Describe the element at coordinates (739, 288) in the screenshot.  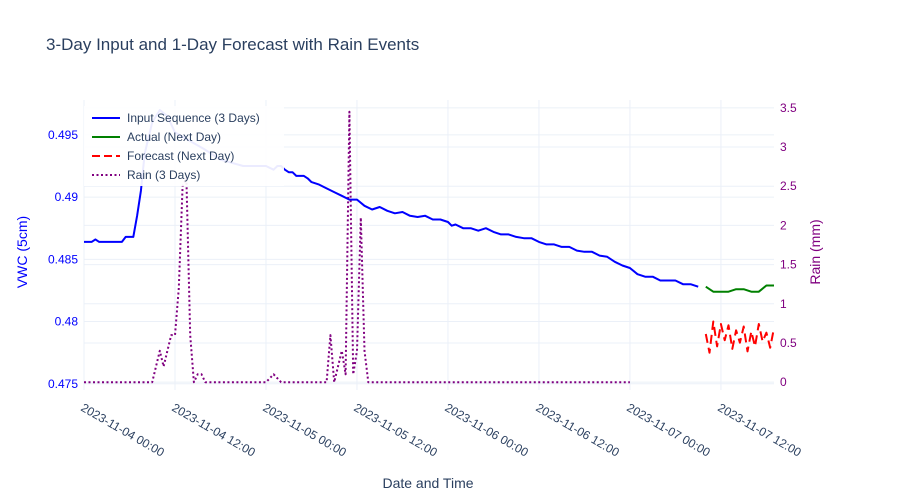
I see `series-actual-line` at that location.